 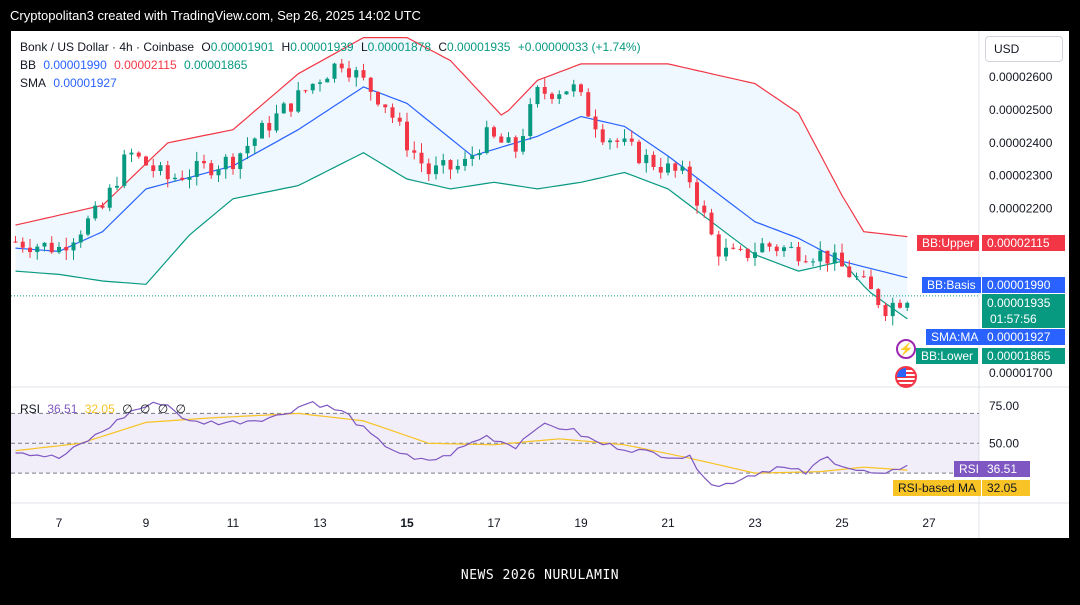 I want to click on rsi-empty-2: ∅, so click(x=145, y=409).